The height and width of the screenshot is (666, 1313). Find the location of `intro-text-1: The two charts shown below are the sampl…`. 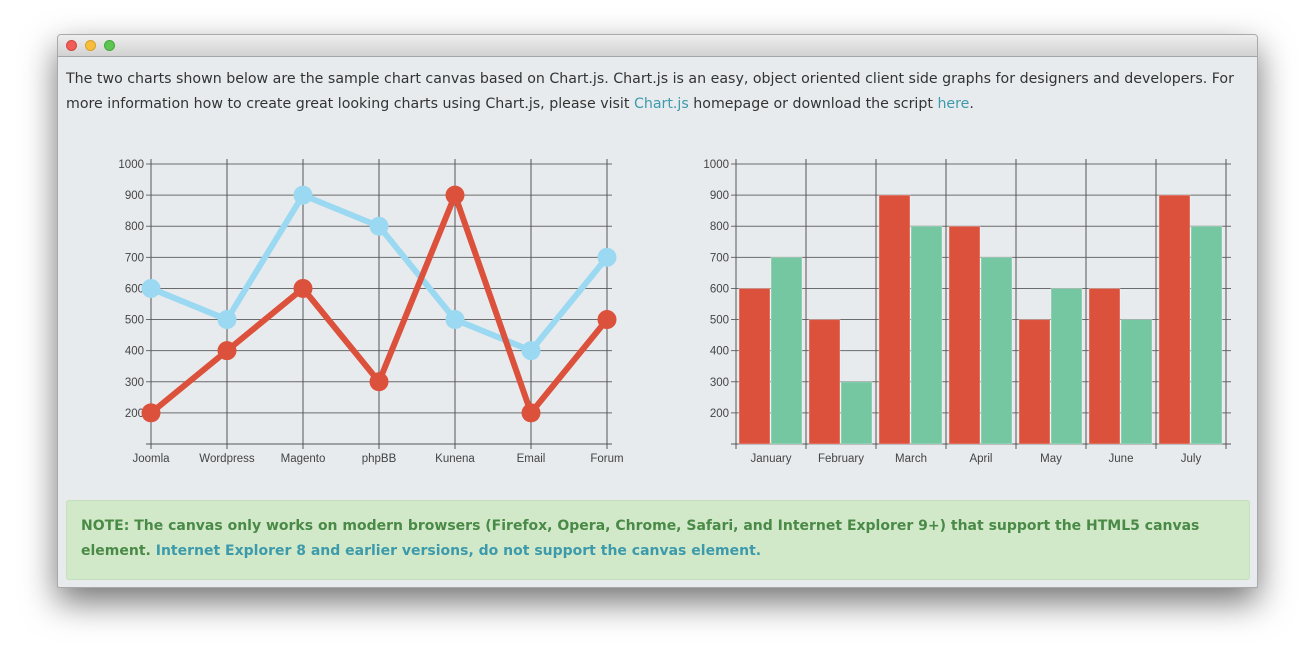

intro-text-1: The two charts shown below are the sampl… is located at coordinates (650, 91).